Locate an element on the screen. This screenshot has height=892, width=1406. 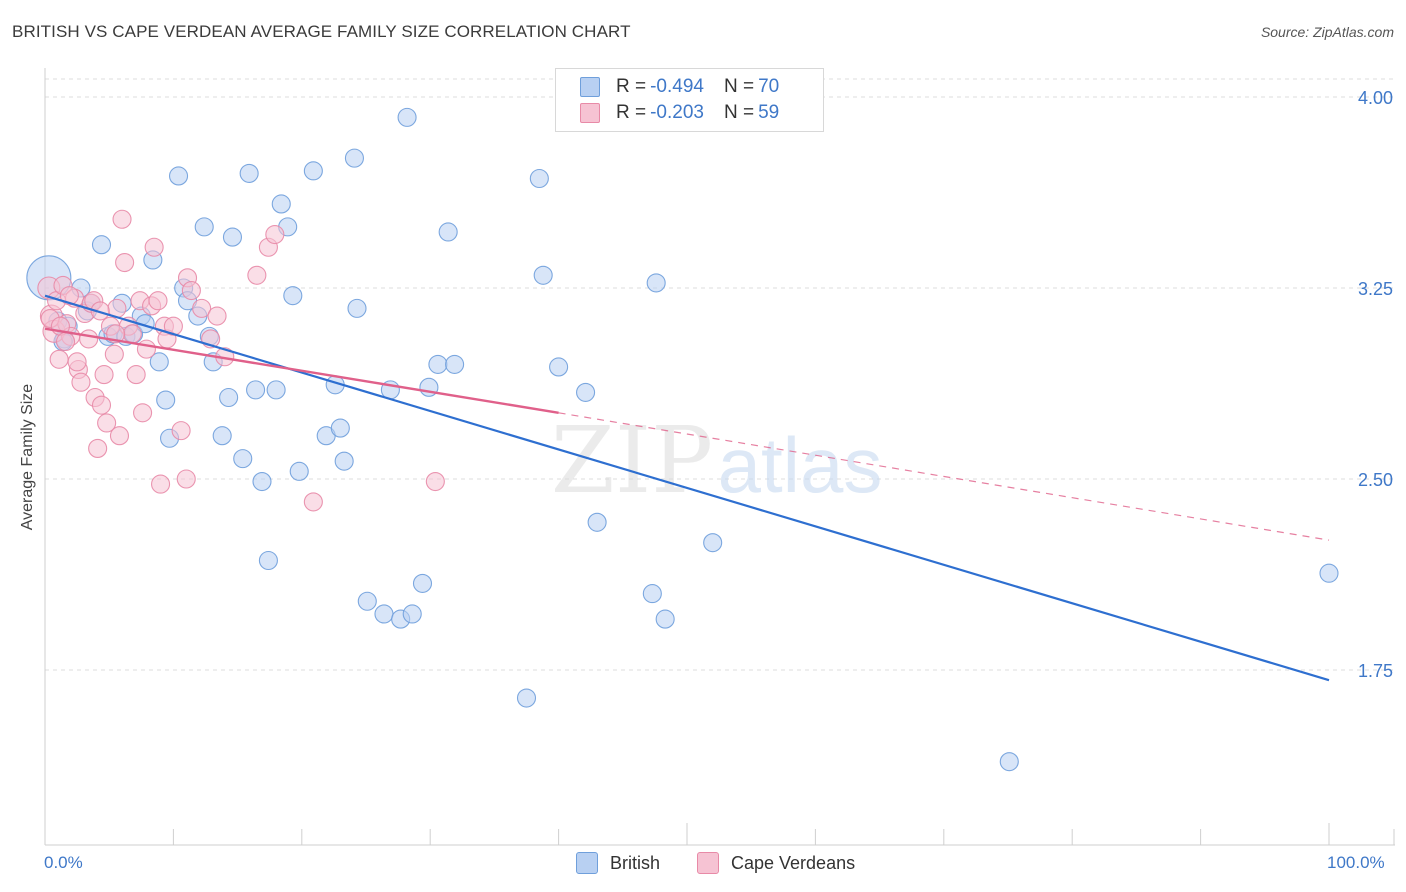
cape-n-value: 59 is located at coordinates (769, 112).